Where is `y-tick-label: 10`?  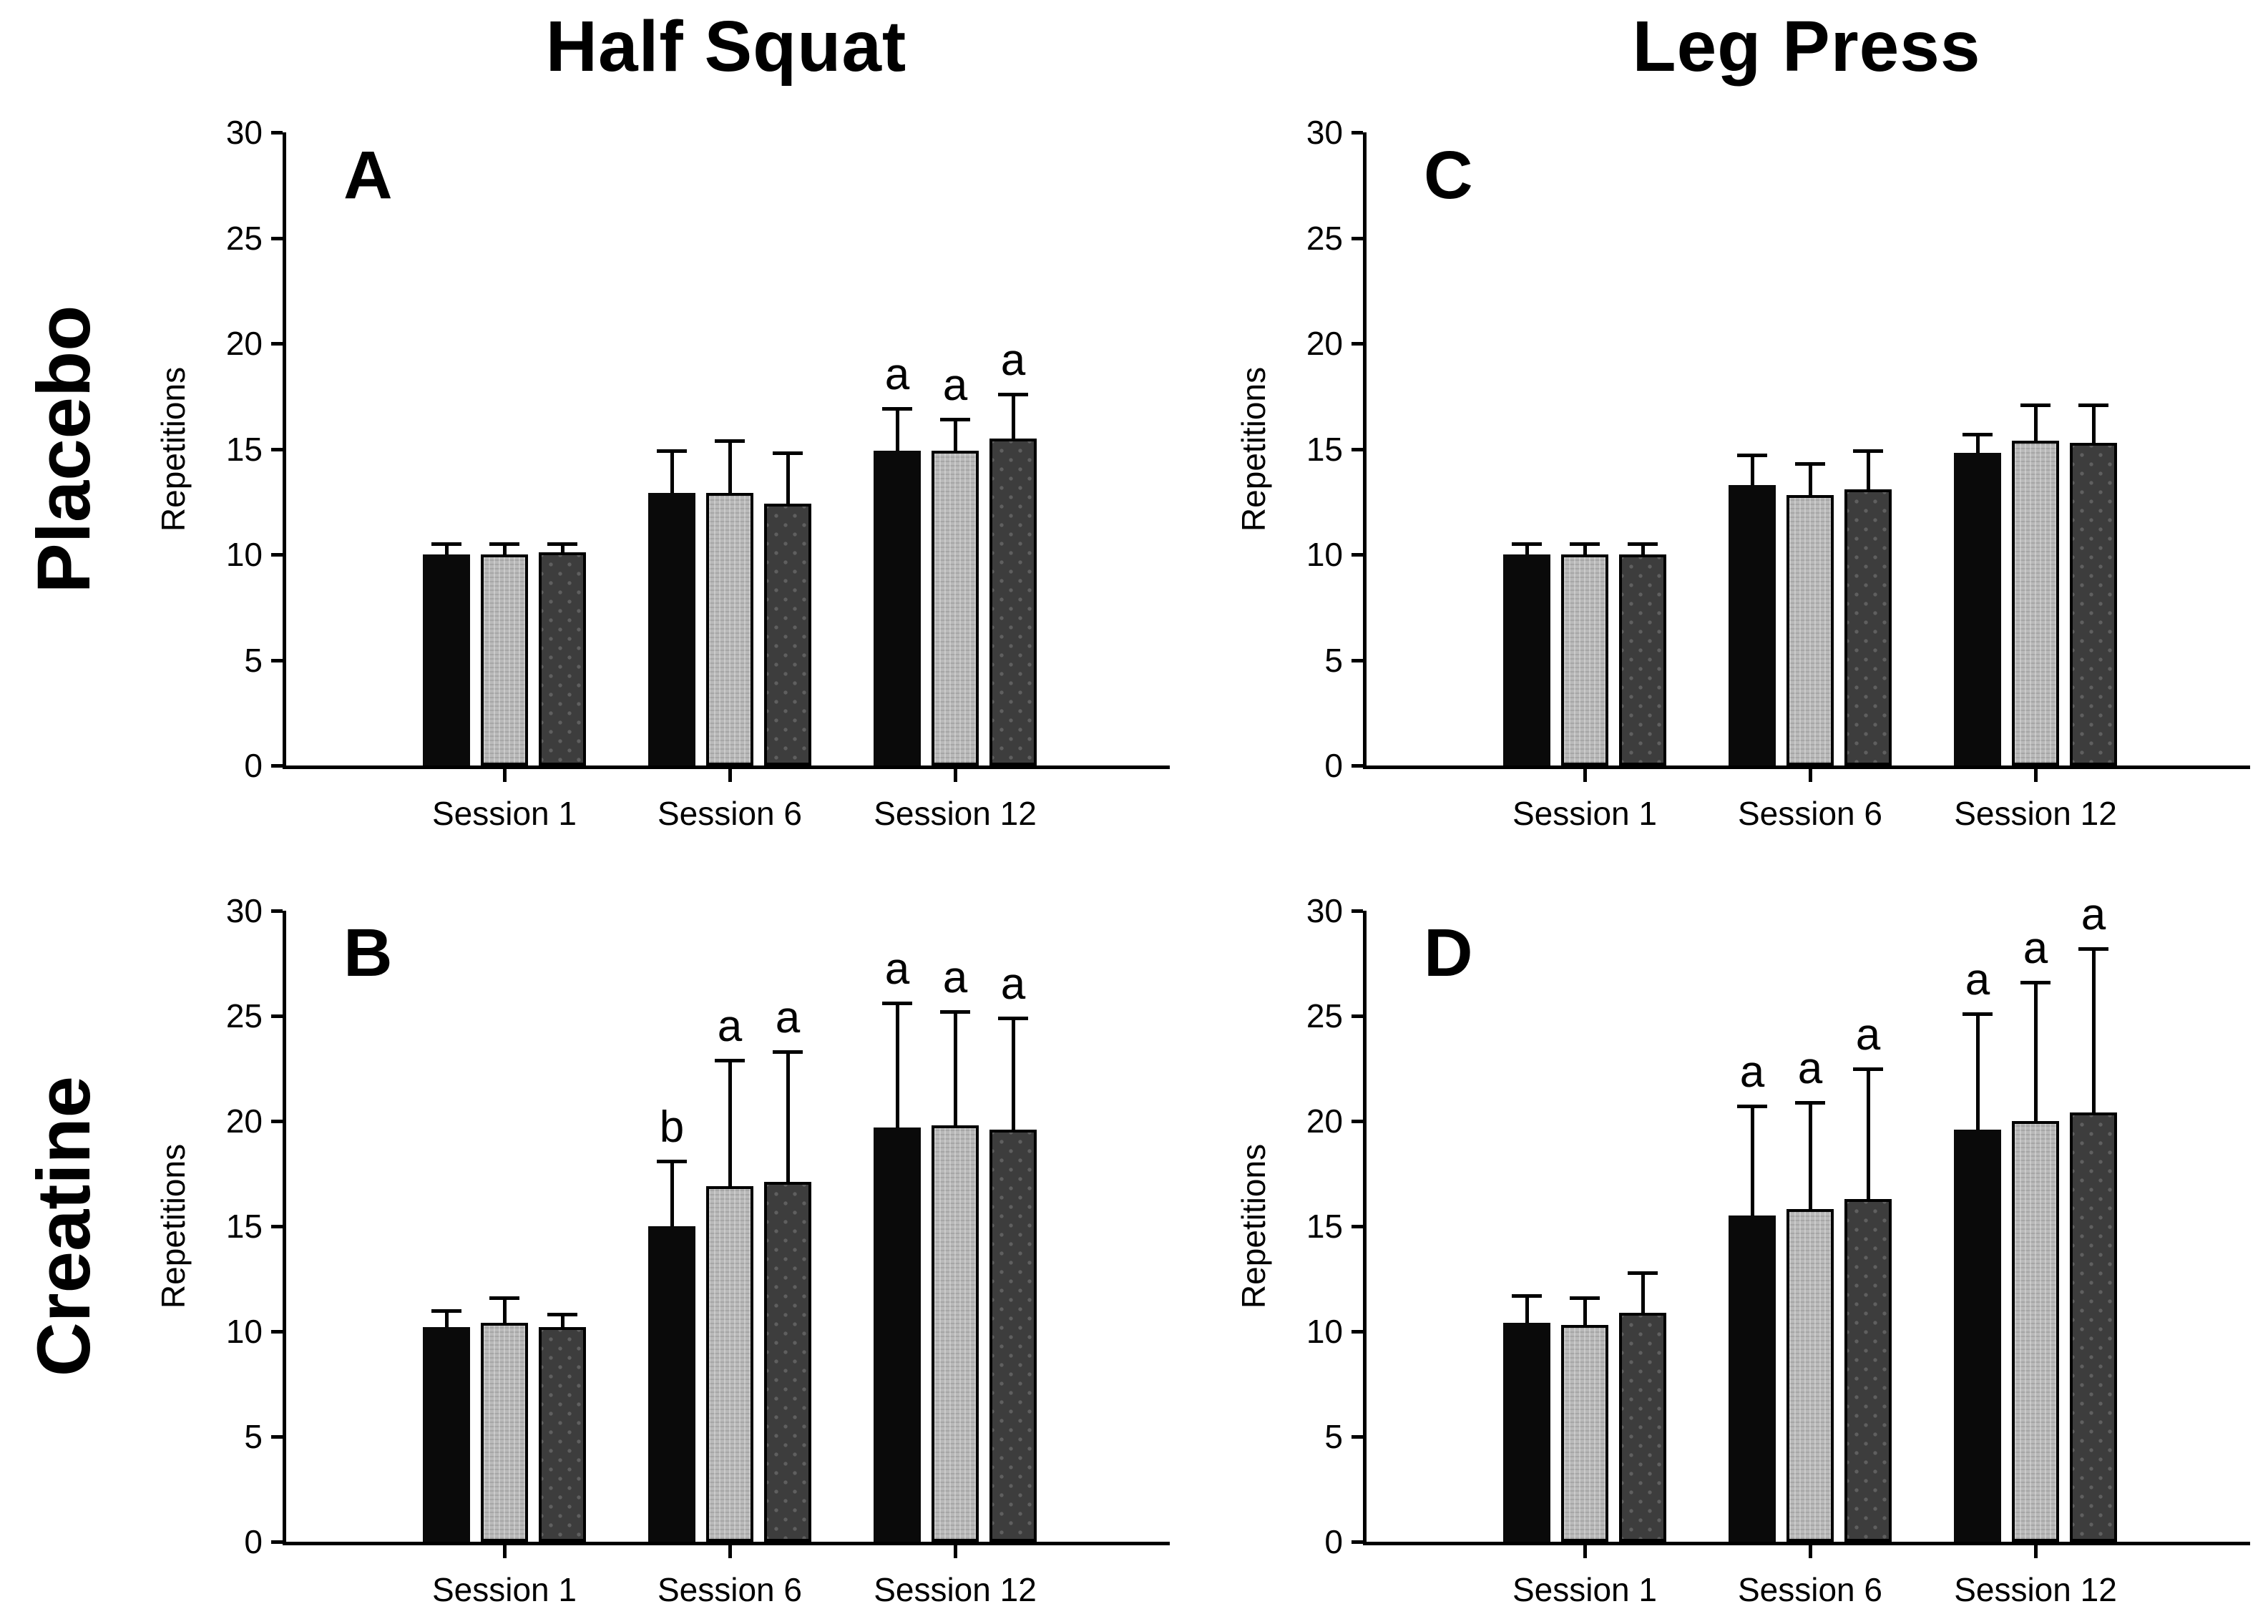 y-tick-label: 10 is located at coordinates (1324, 1331).